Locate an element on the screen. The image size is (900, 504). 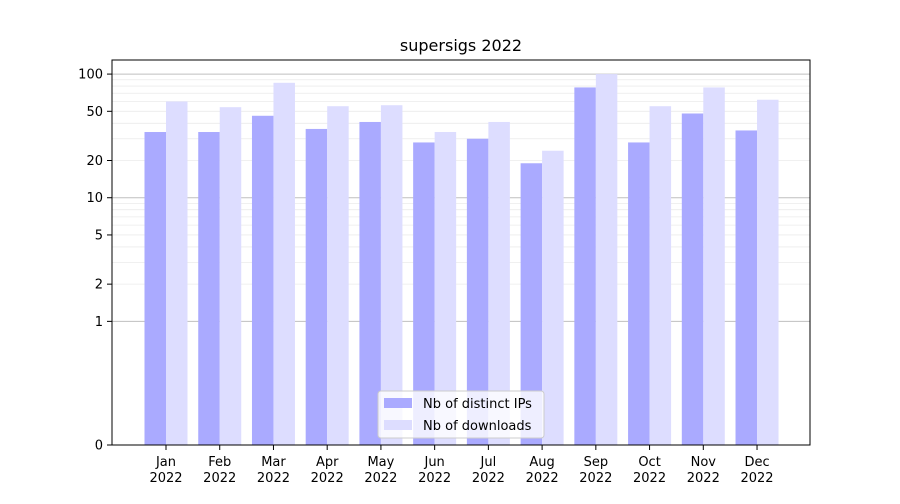
x-tick-label: May 2022 is located at coordinates (380, 470).